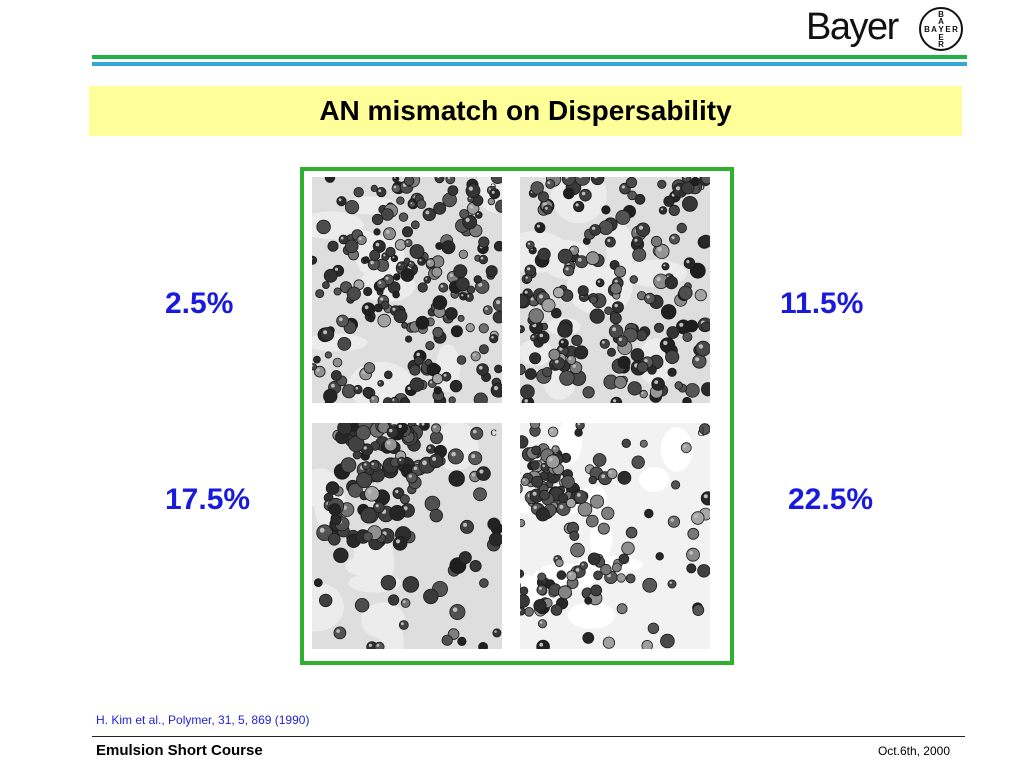 The width and height of the screenshot is (1024, 768). Describe the element at coordinates (701, 432) in the screenshot. I see `panel-letter-d: d` at that location.